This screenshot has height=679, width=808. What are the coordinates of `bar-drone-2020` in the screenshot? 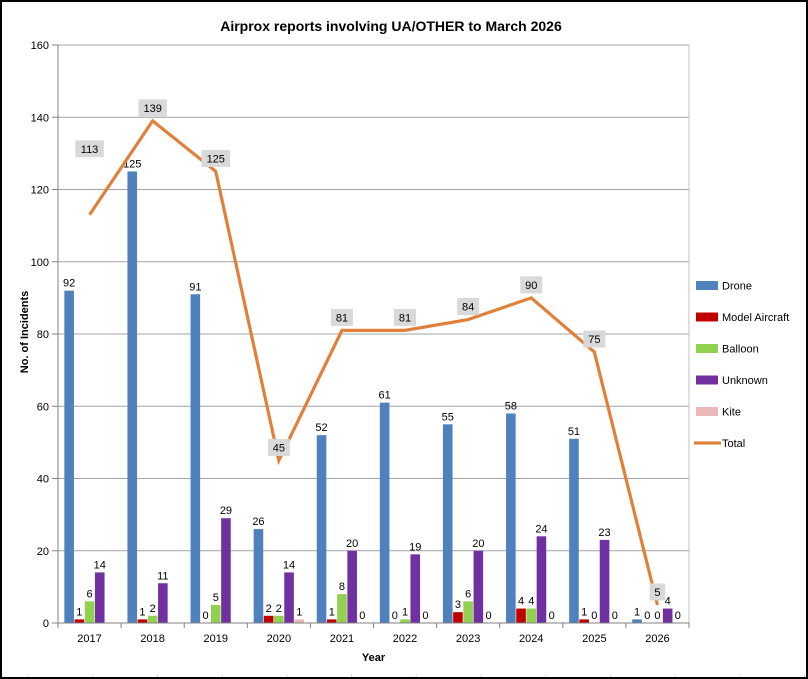 It's located at (258, 576).